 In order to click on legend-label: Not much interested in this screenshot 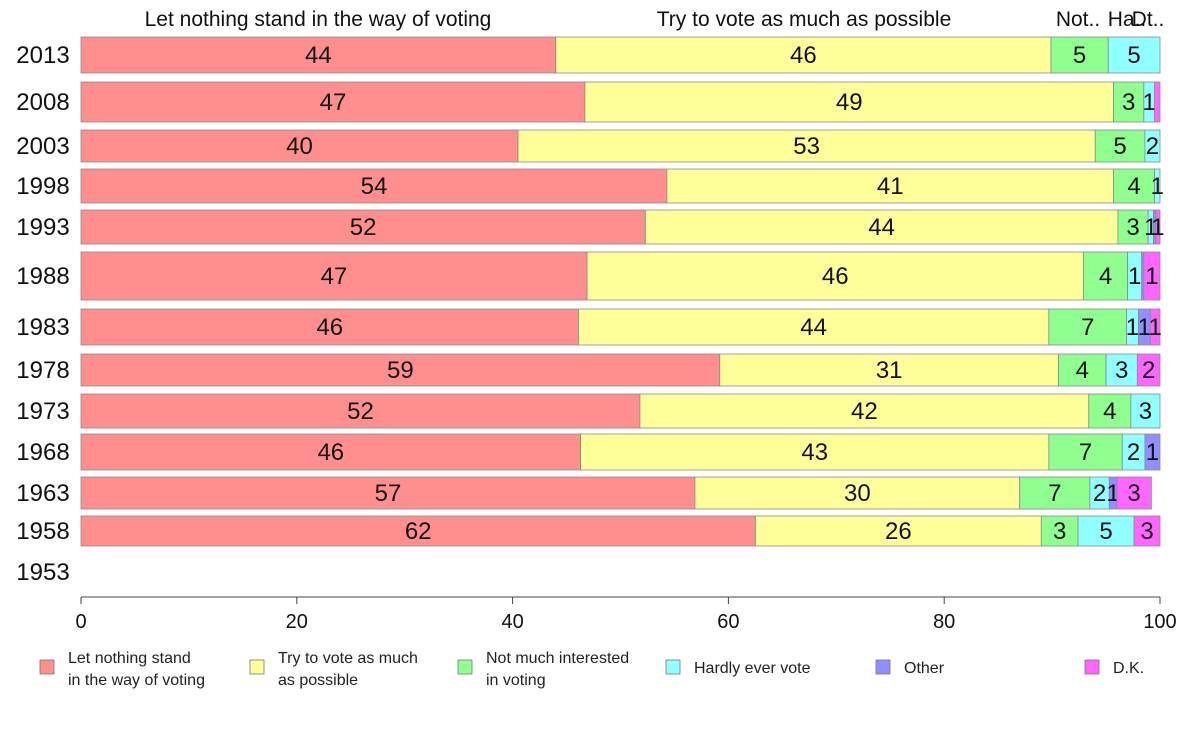, I will do `click(557, 658)`.